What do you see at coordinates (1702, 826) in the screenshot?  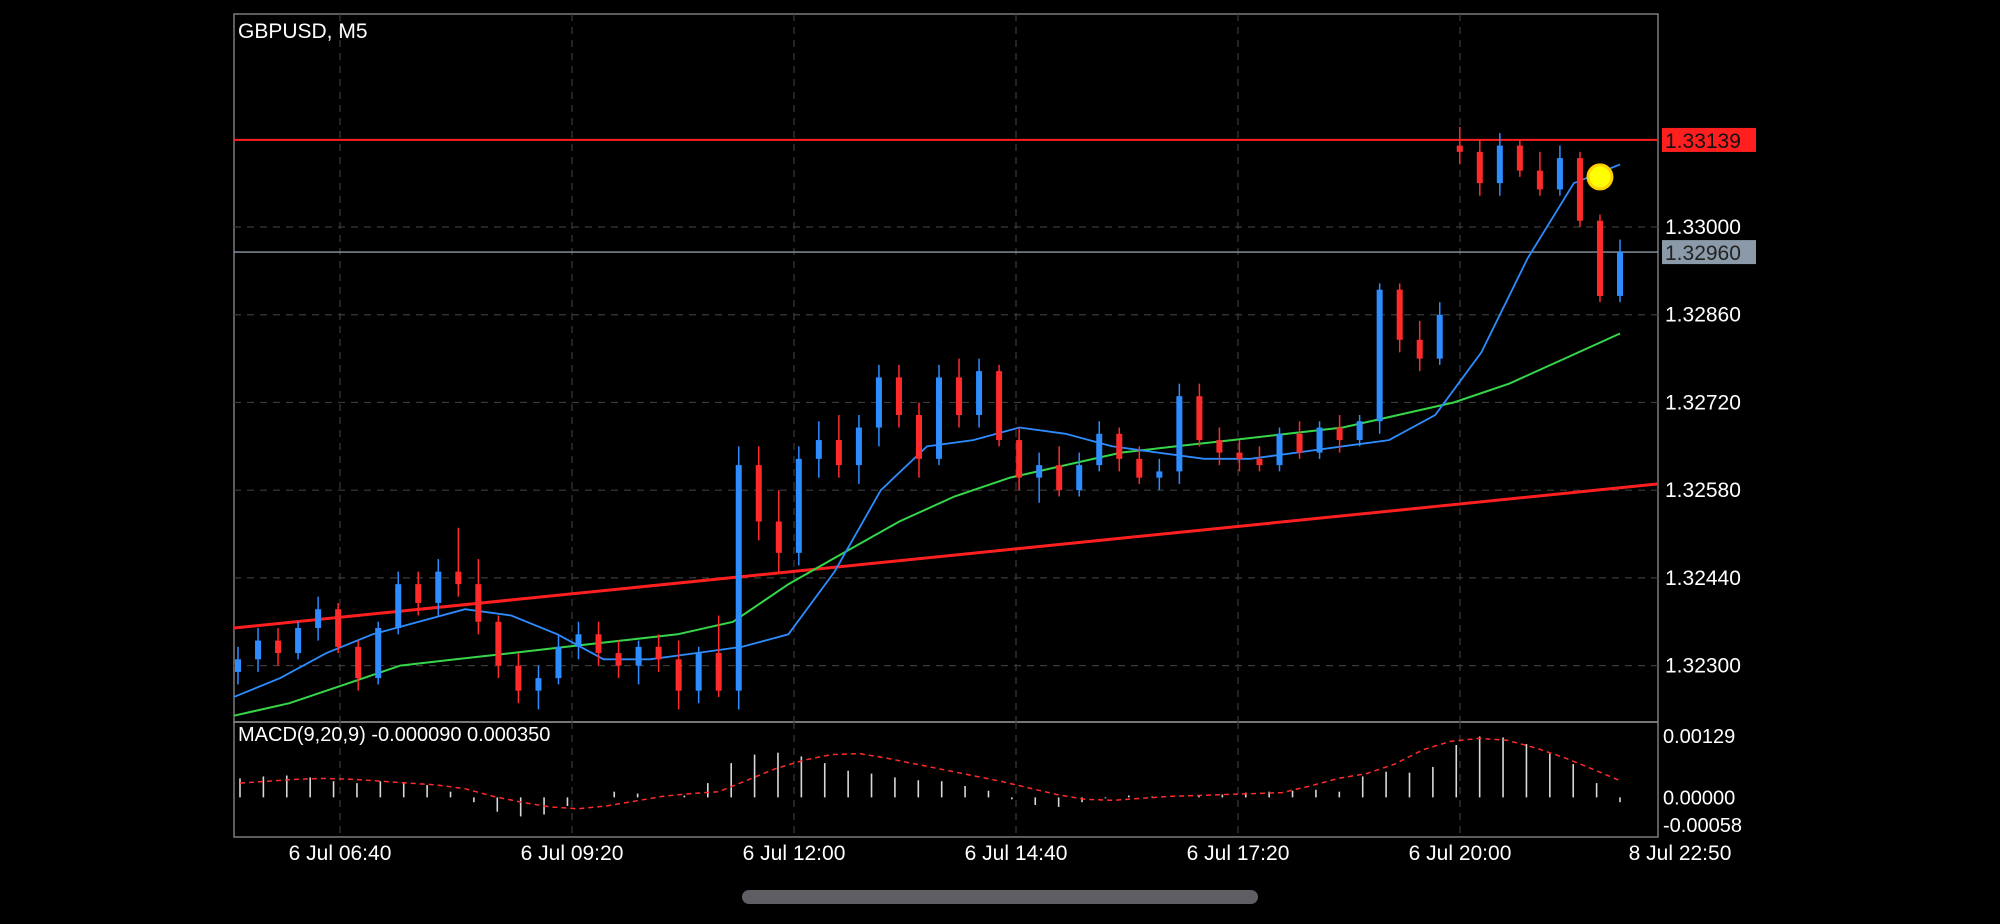 I see `macd-tick-label: -0.00058` at bounding box center [1702, 826].